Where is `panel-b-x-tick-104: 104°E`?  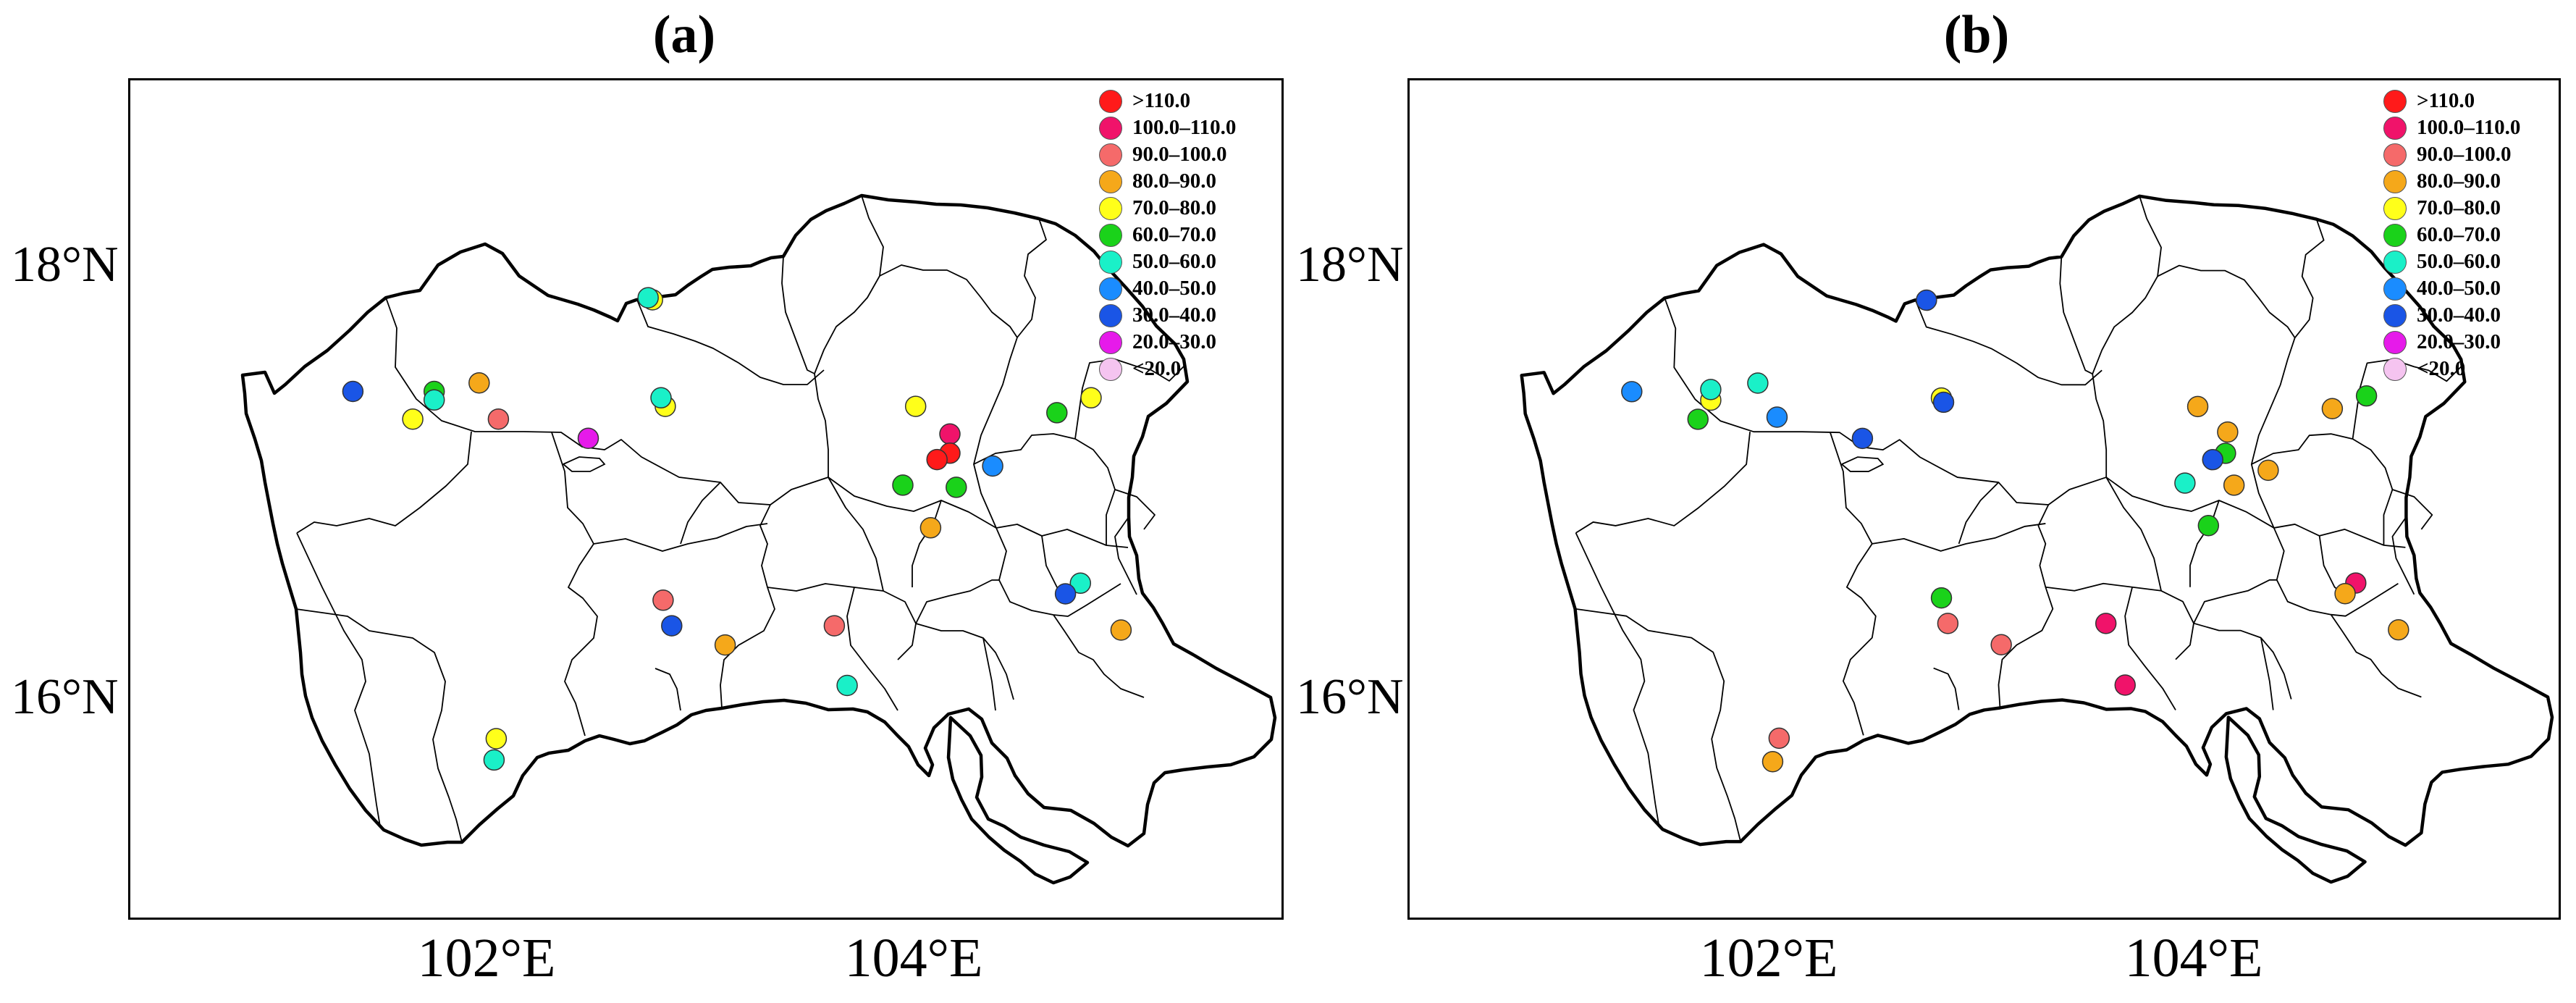
panel-b-x-tick-104: 104°E is located at coordinates (2193, 958).